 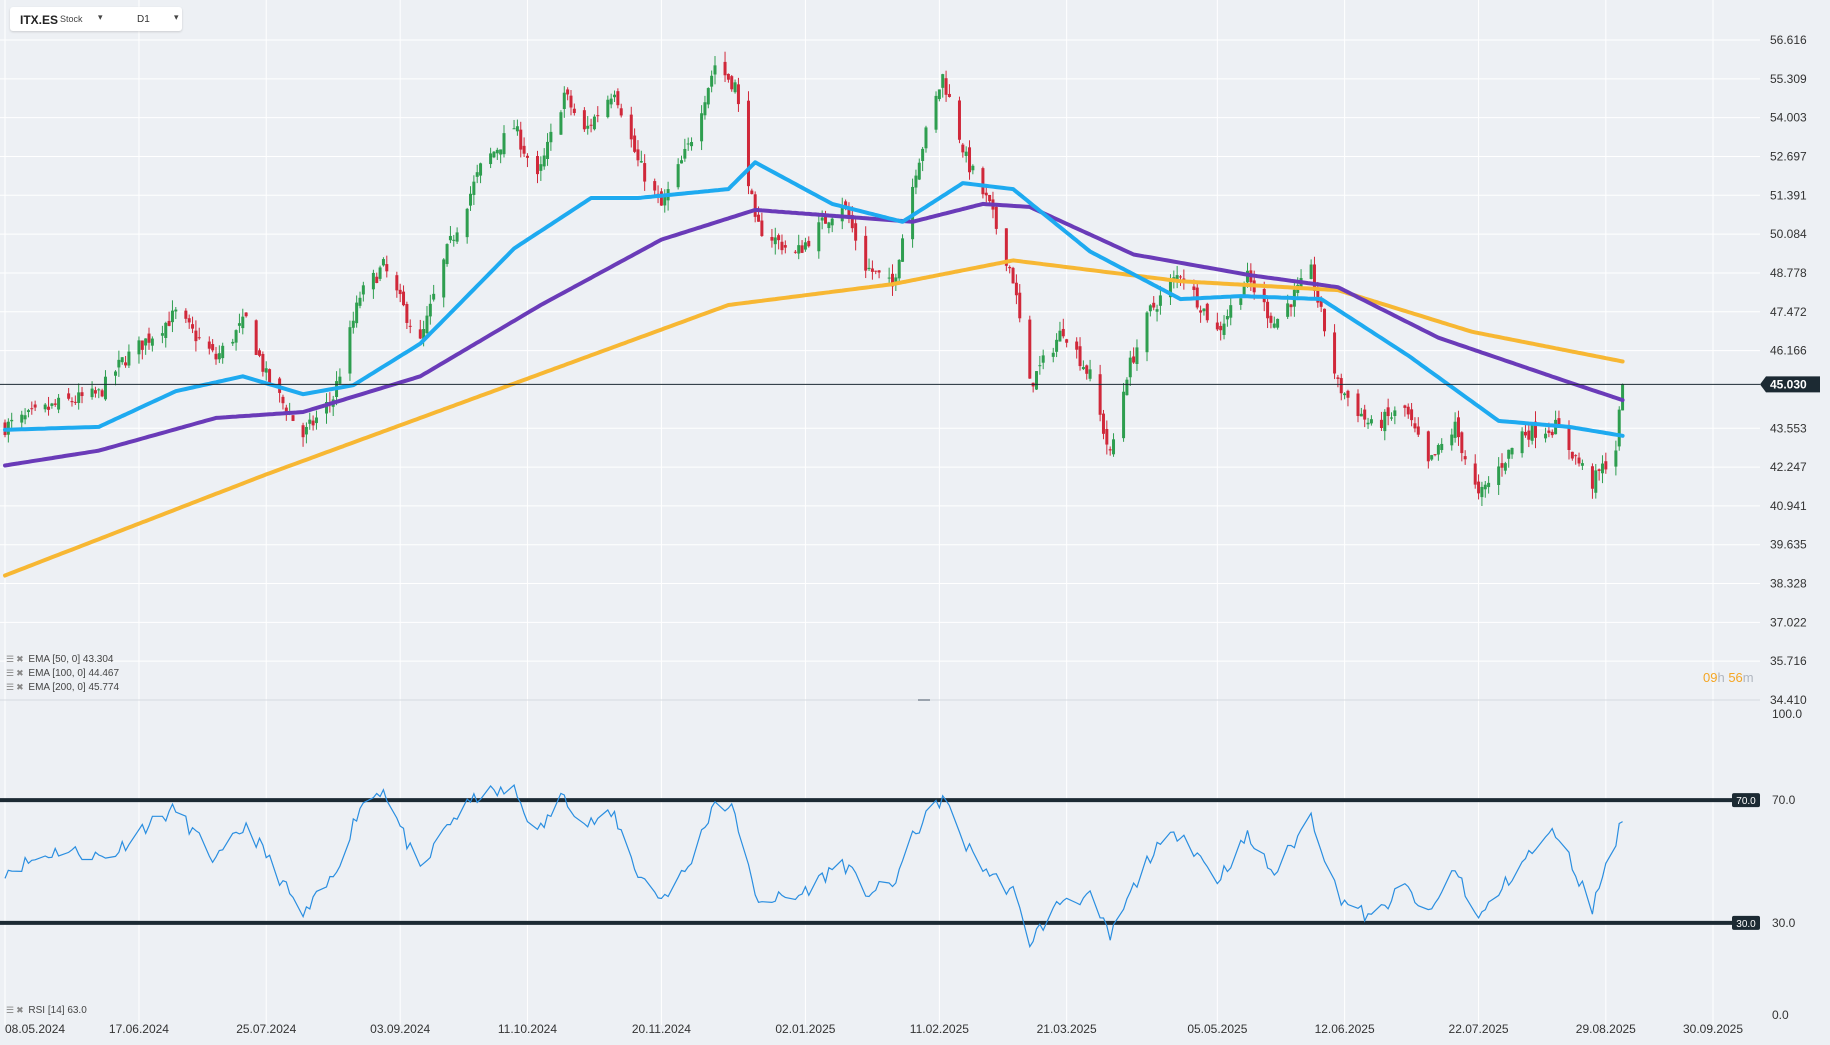 What do you see at coordinates (62, 673) in the screenshot?
I see `legend-ema100: ☰ ✖ EMA [100, 0] 44.467` at bounding box center [62, 673].